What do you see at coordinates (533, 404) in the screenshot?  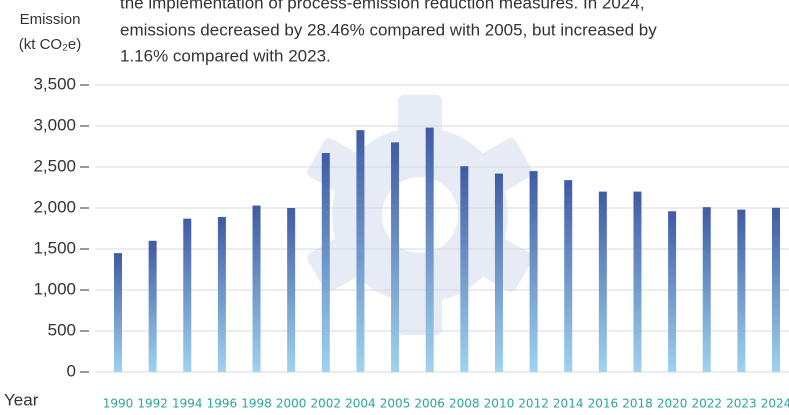 I see `x-tick-label: 2012` at bounding box center [533, 404].